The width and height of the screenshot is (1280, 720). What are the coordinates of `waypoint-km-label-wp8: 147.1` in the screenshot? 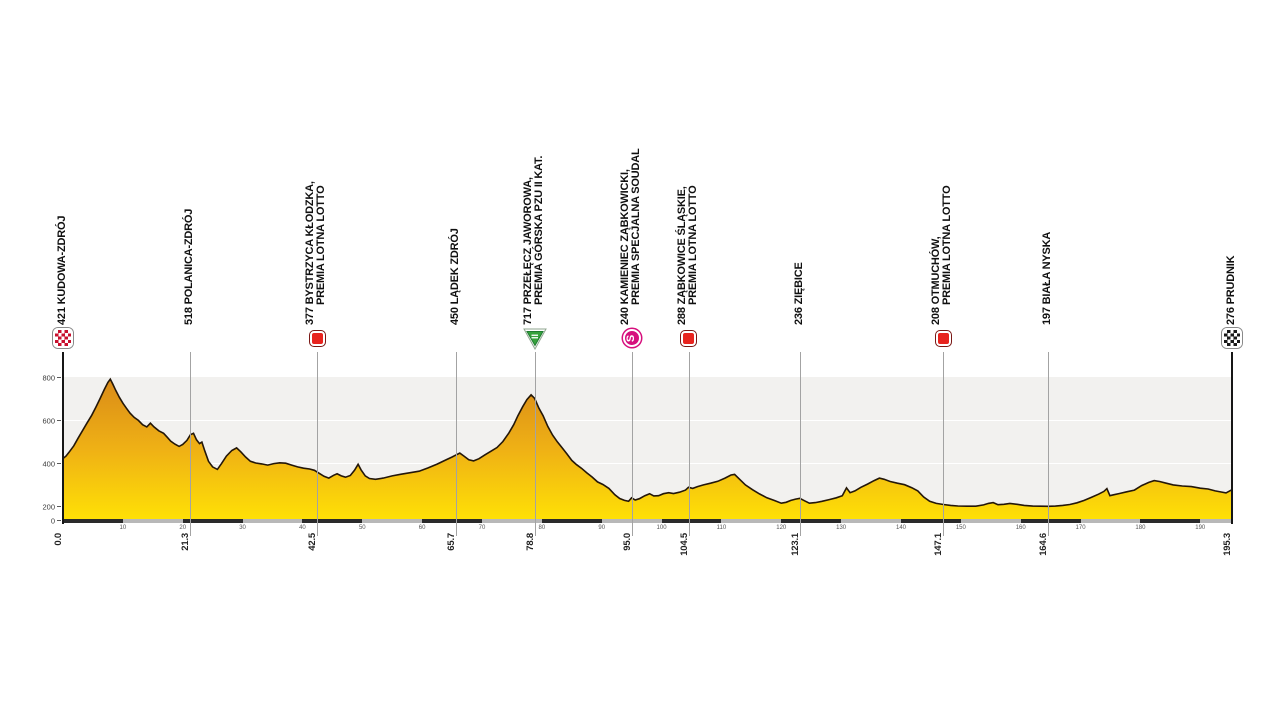 It's located at (939, 544).